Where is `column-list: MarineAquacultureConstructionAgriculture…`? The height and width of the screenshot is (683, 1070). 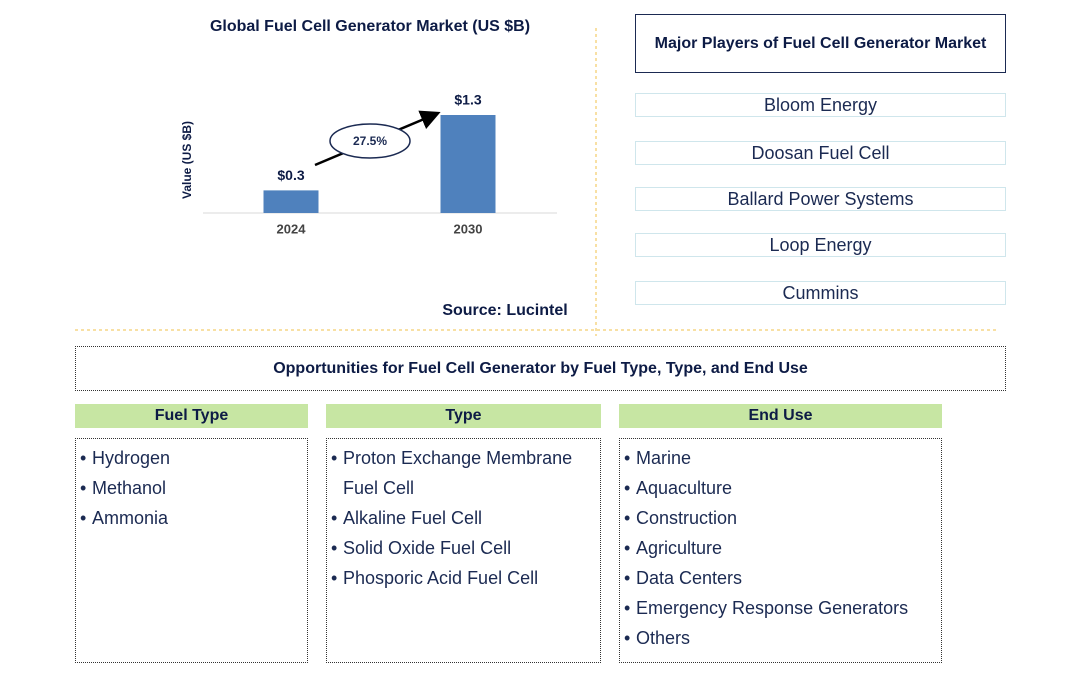
column-list: MarineAquacultureConstructionAgriculture… is located at coordinates (780, 550).